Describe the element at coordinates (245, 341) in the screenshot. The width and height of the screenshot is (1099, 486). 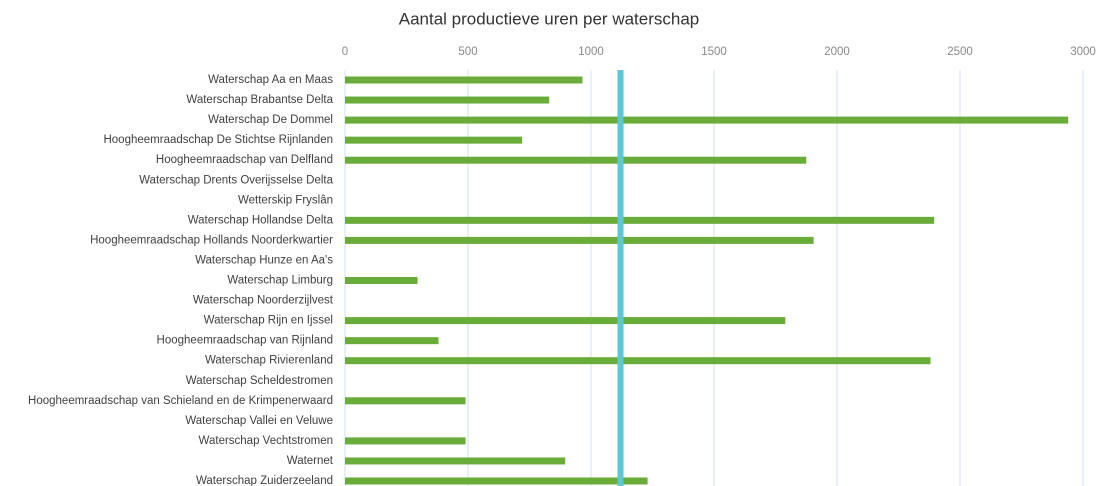
I see `y-tick-label: Hoogheemraadschap van Rijnland` at that location.